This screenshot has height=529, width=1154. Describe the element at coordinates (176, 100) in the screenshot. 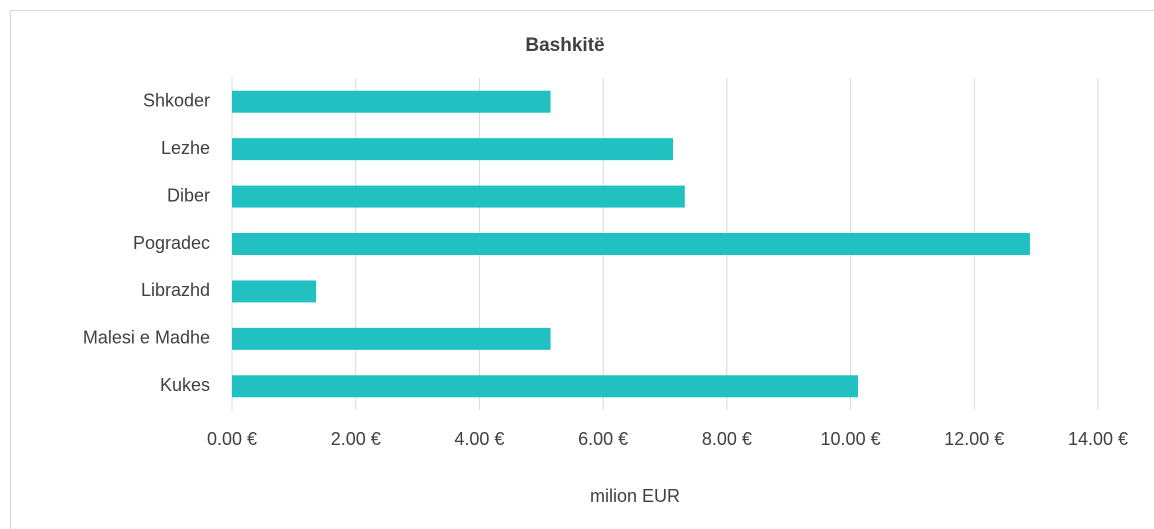

I see `y-tick-label: Shkoder` at that location.